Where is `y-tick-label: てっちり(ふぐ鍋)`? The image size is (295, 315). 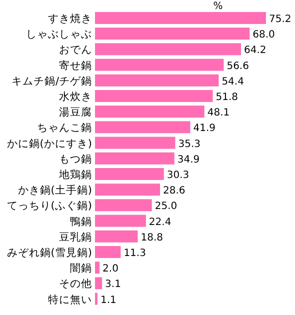
y-tick-label: てっちり(ふぐ鍋) is located at coordinates (49, 206).